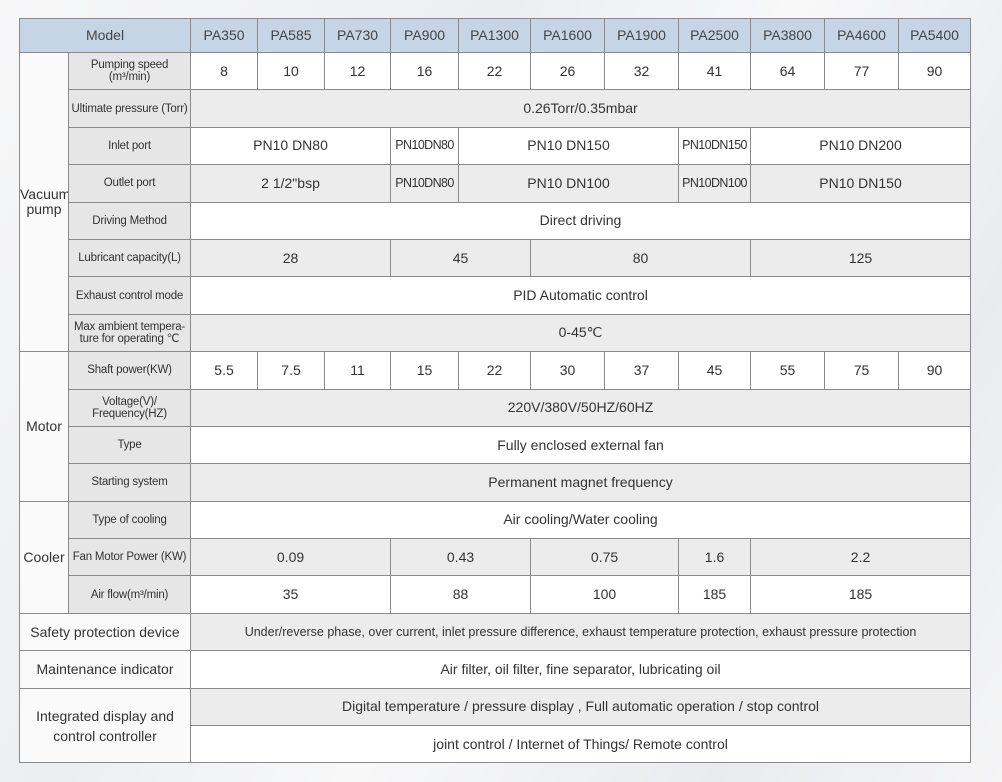  Describe the element at coordinates (862, 370) in the screenshot. I see `value-cell: 75` at that location.